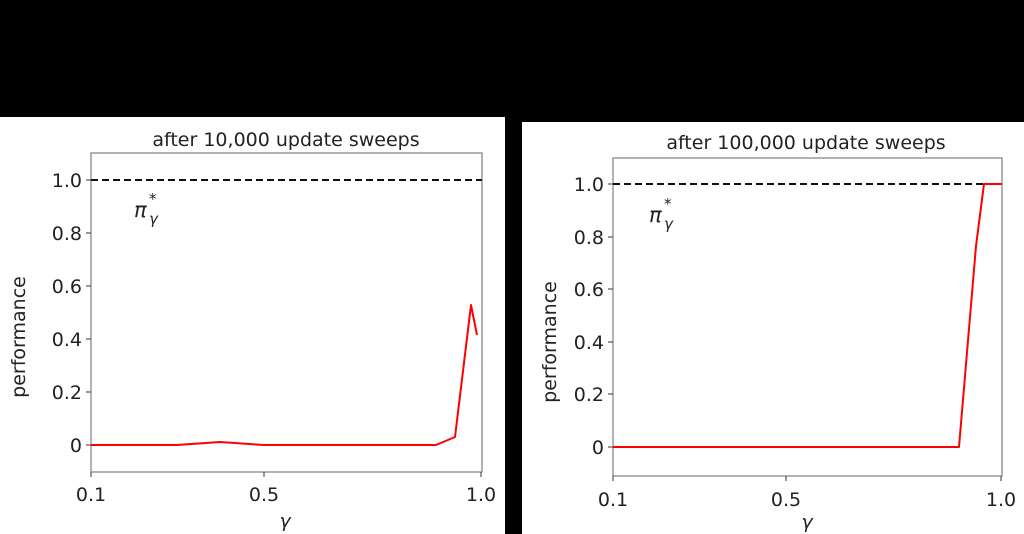 Image resolution: width=1024 pixels, height=534 pixels. Describe the element at coordinates (285, 140) in the screenshot. I see `chart-title: after 10,000 update sweeps` at that location.